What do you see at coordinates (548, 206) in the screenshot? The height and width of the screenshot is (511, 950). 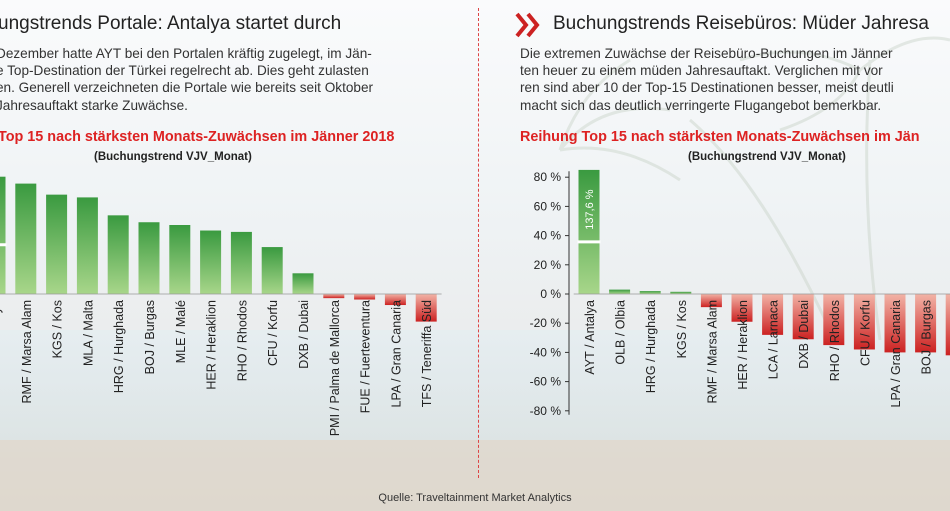 I see `y-tick-label: 60 %` at bounding box center [548, 206].